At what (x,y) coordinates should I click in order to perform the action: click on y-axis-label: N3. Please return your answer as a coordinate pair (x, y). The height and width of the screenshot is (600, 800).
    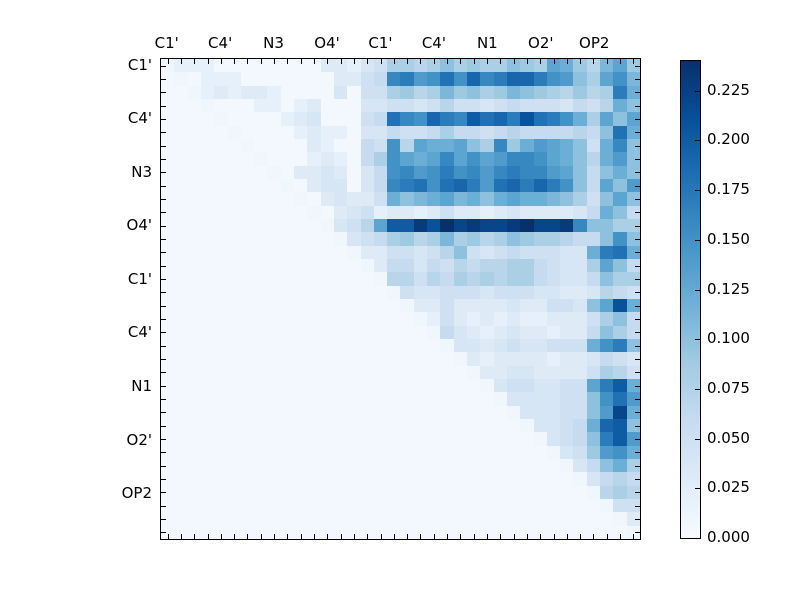
    Looking at the image, I should click on (141, 171).